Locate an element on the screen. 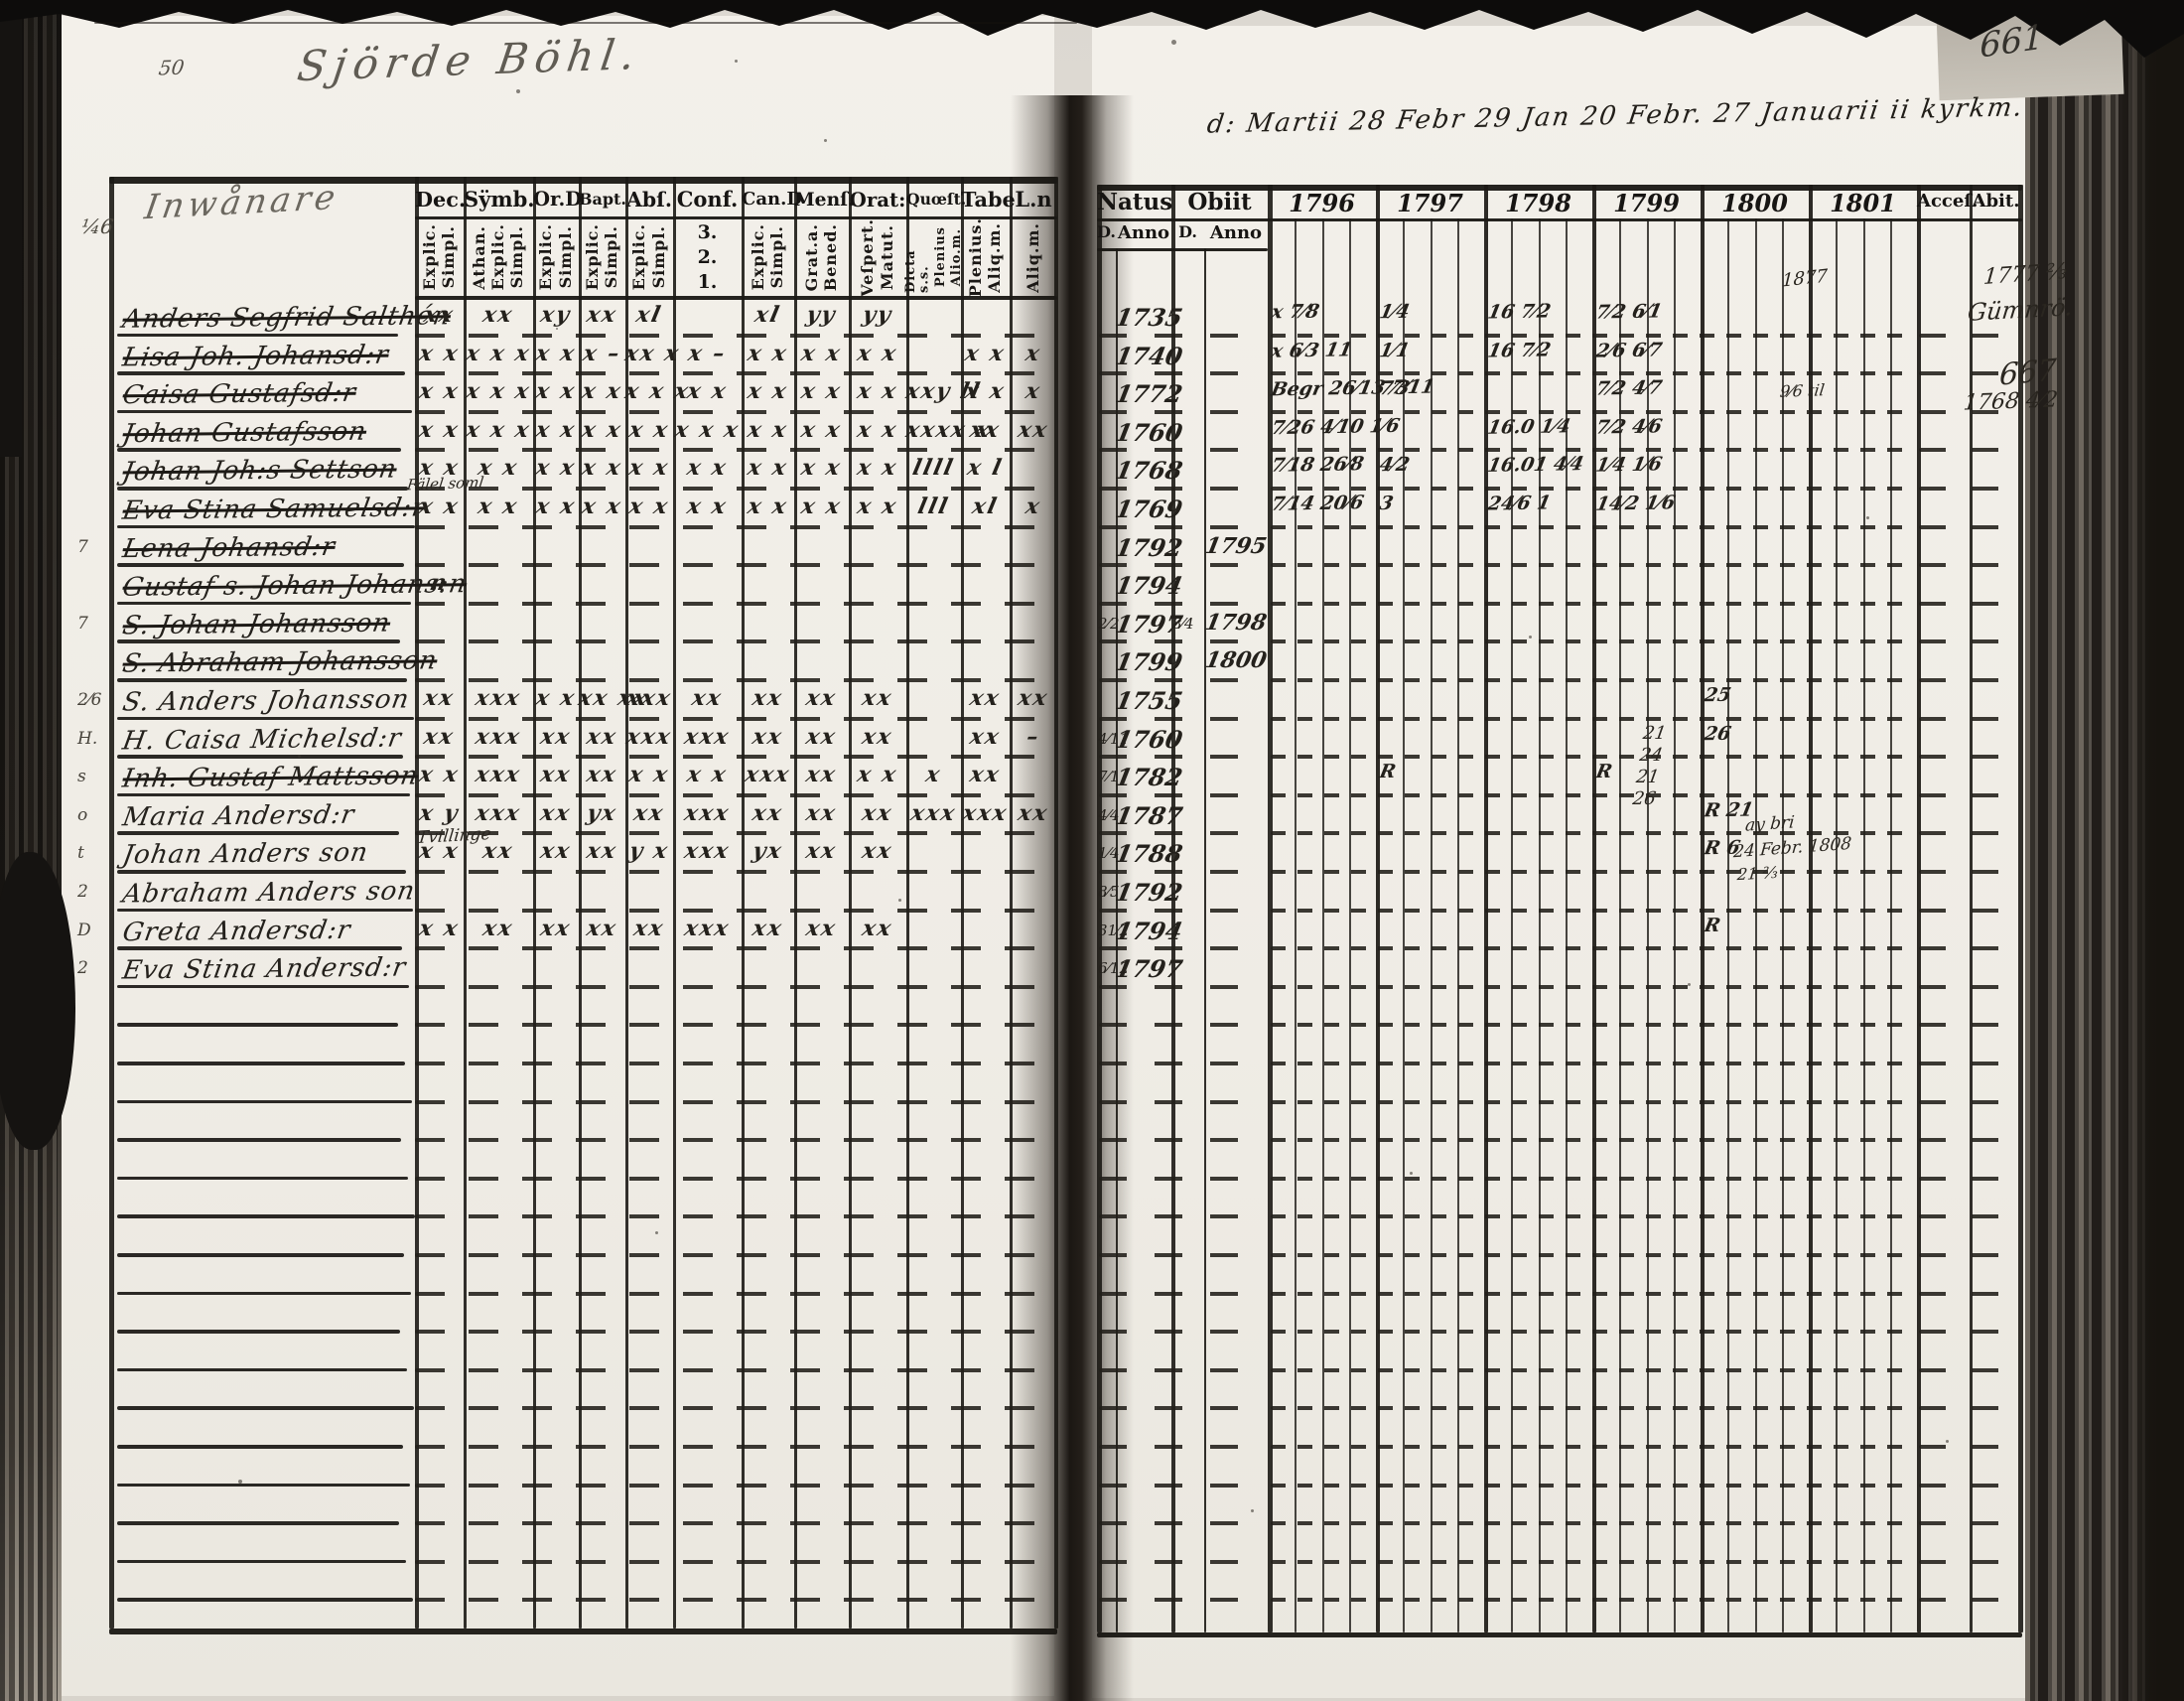 Image resolution: width=2184 pixels, height=1701 pixels. examination-mark: xy is located at coordinates (556, 315).